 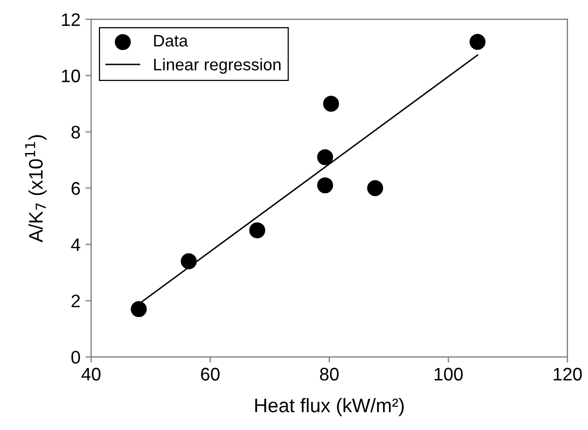 What do you see at coordinates (75, 357) in the screenshot?
I see `y-tick-label: 0` at bounding box center [75, 357].